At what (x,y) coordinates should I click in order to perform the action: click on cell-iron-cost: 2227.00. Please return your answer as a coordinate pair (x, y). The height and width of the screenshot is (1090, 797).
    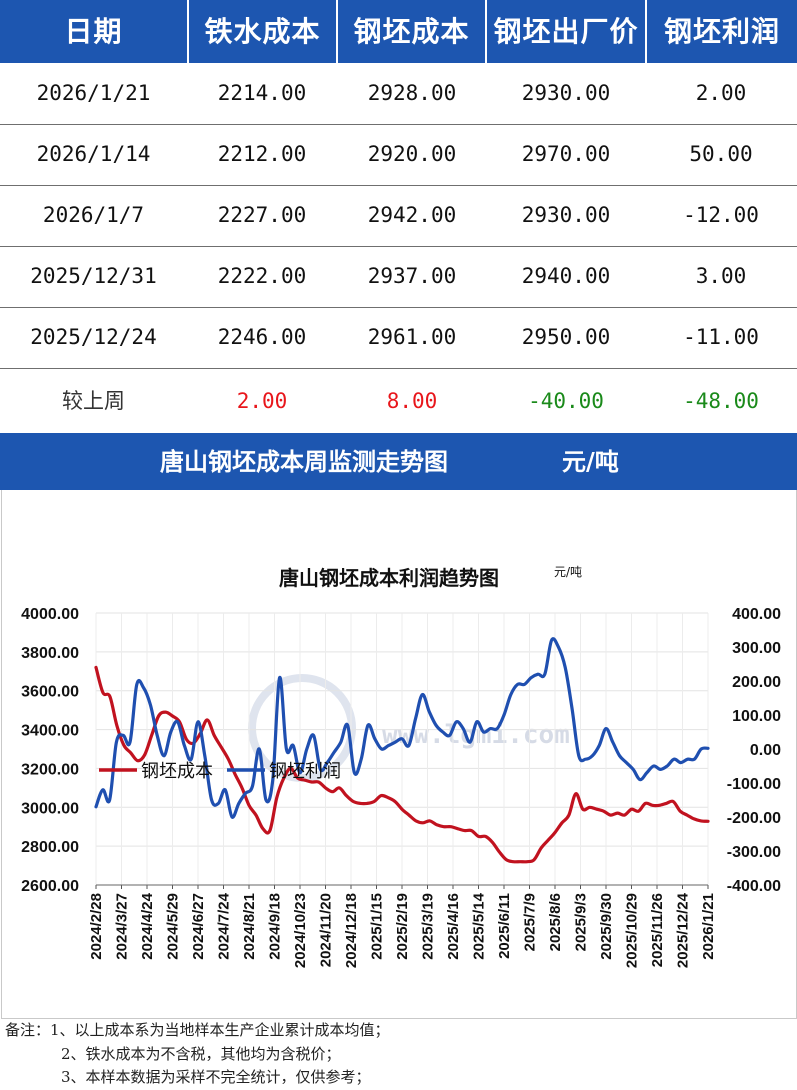
    Looking at the image, I should click on (262, 215).